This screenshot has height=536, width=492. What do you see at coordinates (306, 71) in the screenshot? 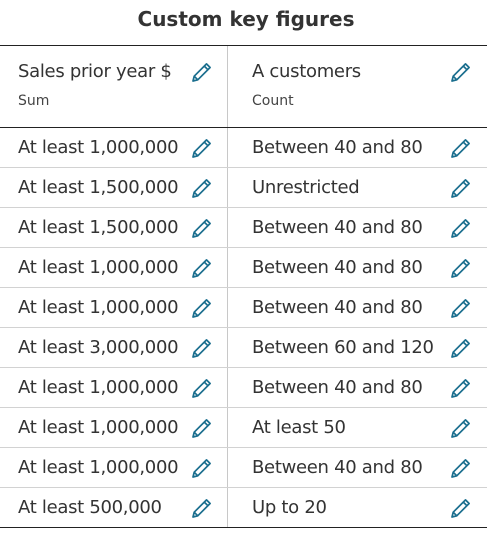
I see `column-header-label: A customers` at bounding box center [306, 71].